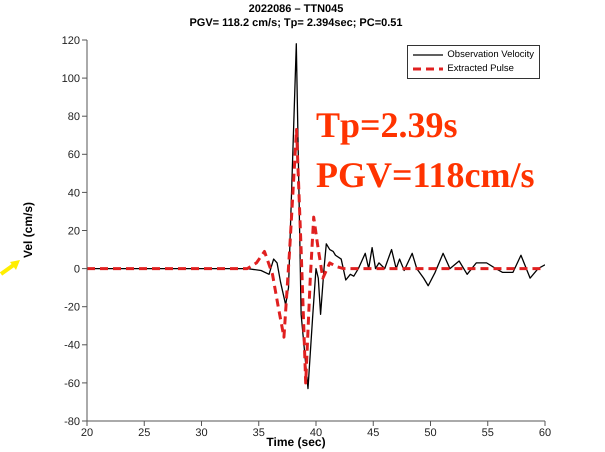 The width and height of the screenshot is (605, 452). I want to click on chart-title: 2022086 – TTN045, so click(296, 9).